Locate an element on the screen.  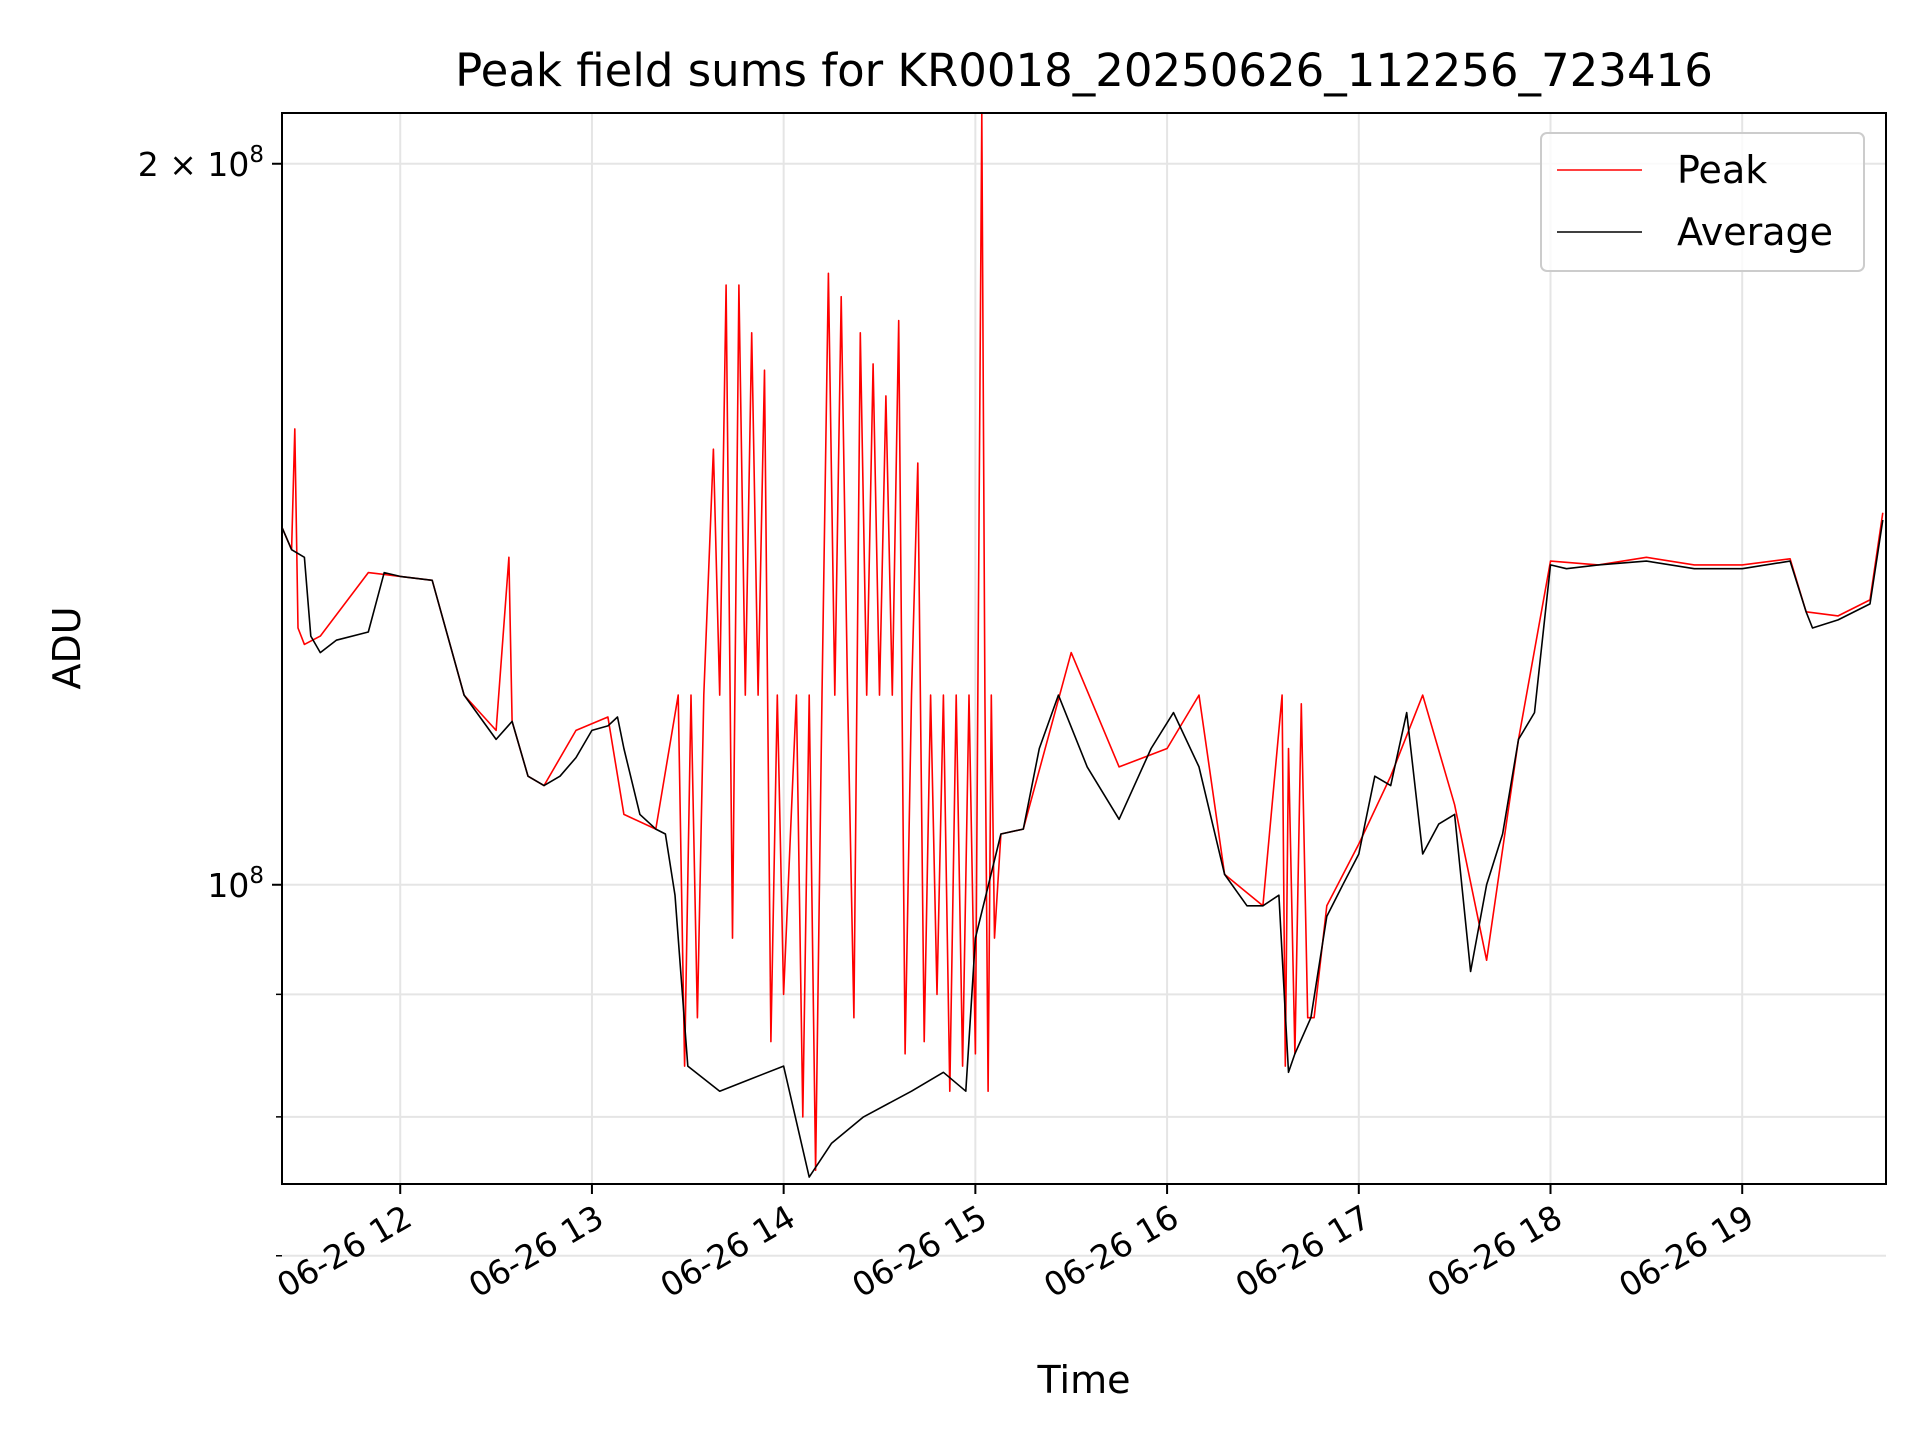
y-tick-base: 2 × 10 is located at coordinates (194, 164).